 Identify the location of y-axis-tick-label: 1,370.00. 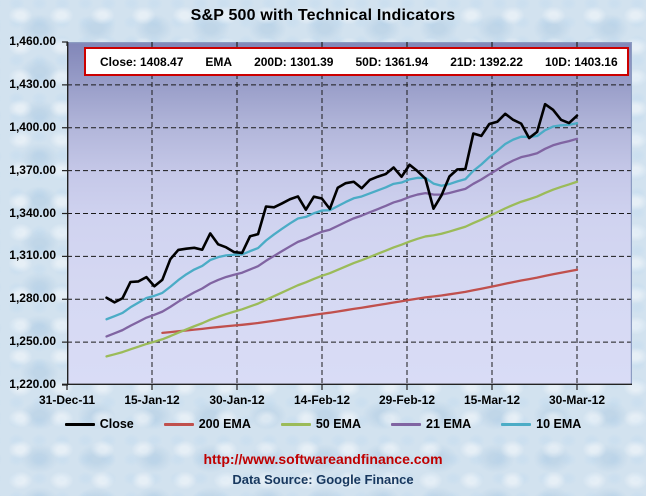
(32, 169).